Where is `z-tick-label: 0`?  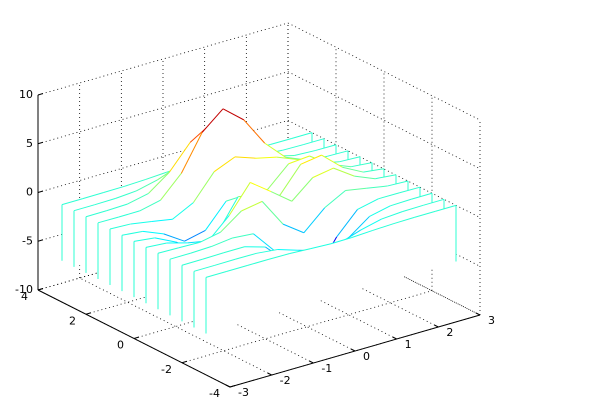
z-tick-label: 0 is located at coordinates (29, 192).